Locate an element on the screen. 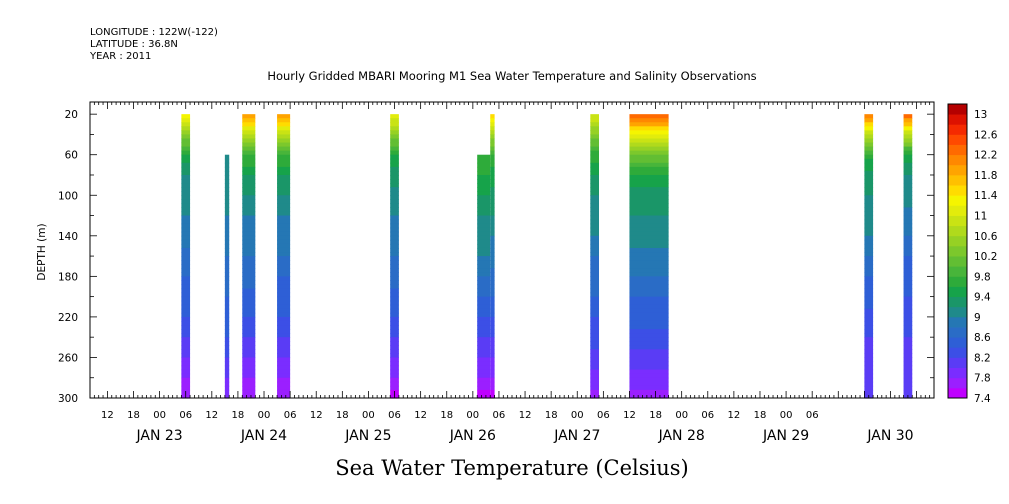 The width and height of the screenshot is (1009, 504). colorbar-tick-label: 11.8 is located at coordinates (985, 176).